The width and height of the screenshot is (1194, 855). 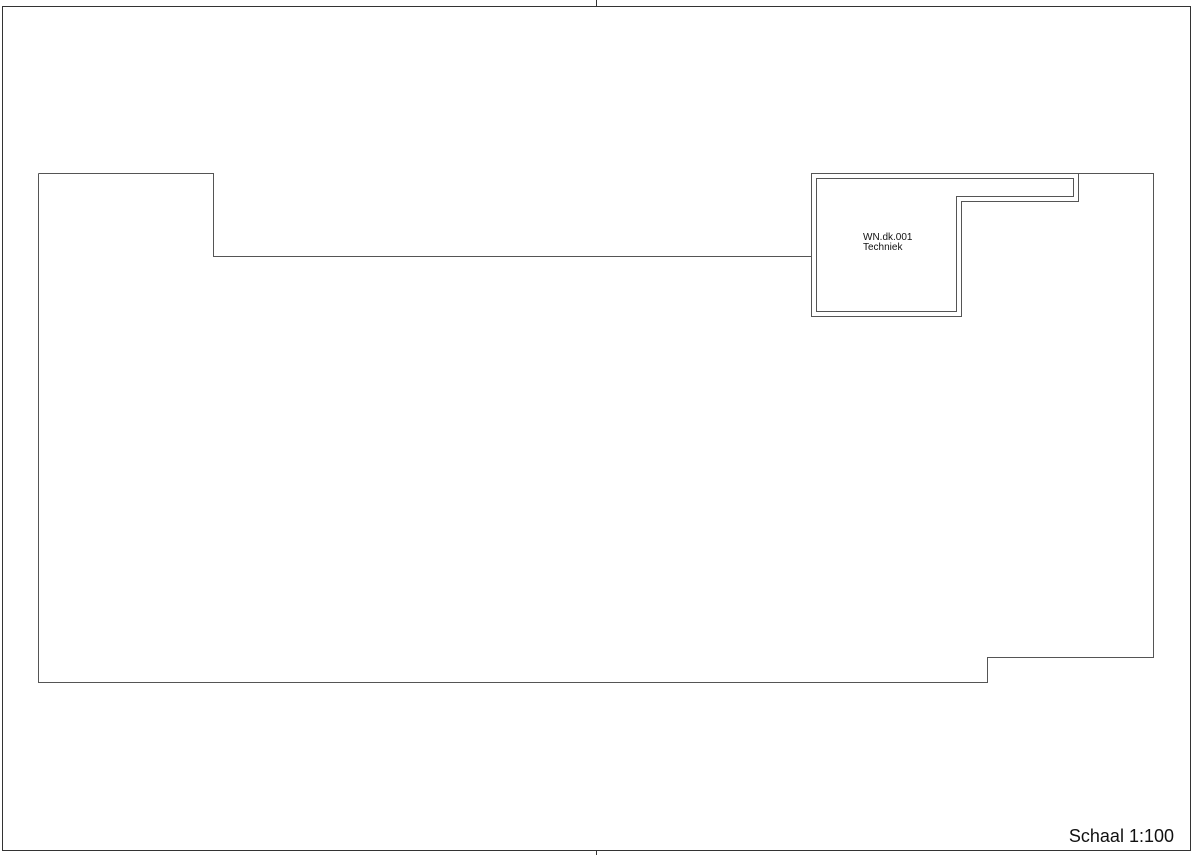 I want to click on scale-label: Schaal 1:100, so click(x=1121, y=836).